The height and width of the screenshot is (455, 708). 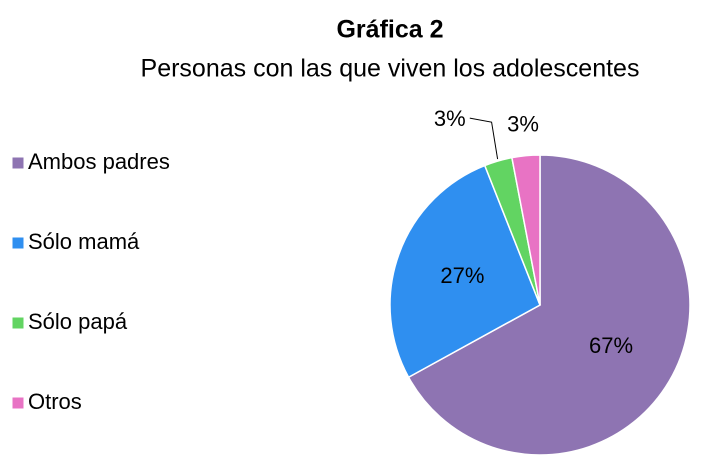 I want to click on legend-label: Otros, so click(x=55, y=401).